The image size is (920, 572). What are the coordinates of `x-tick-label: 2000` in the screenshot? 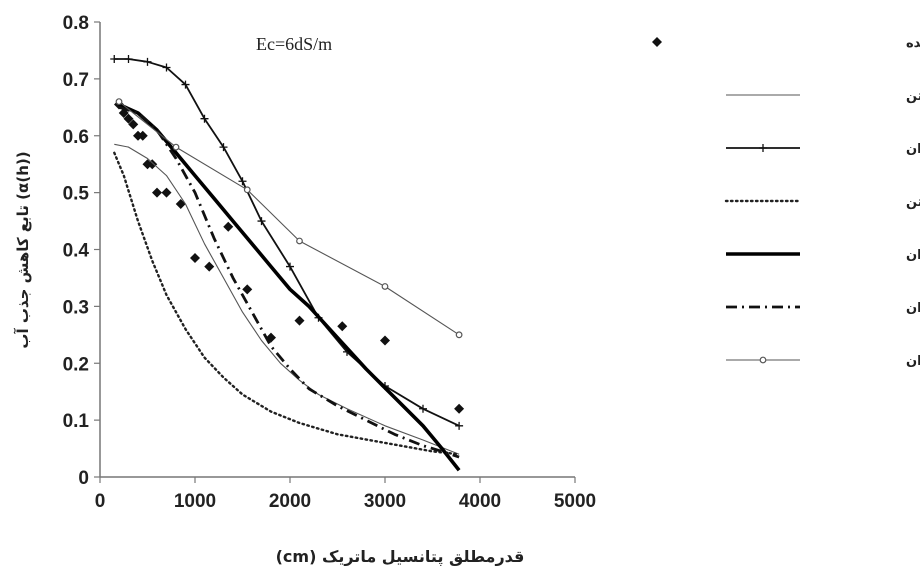 It's located at (290, 501).